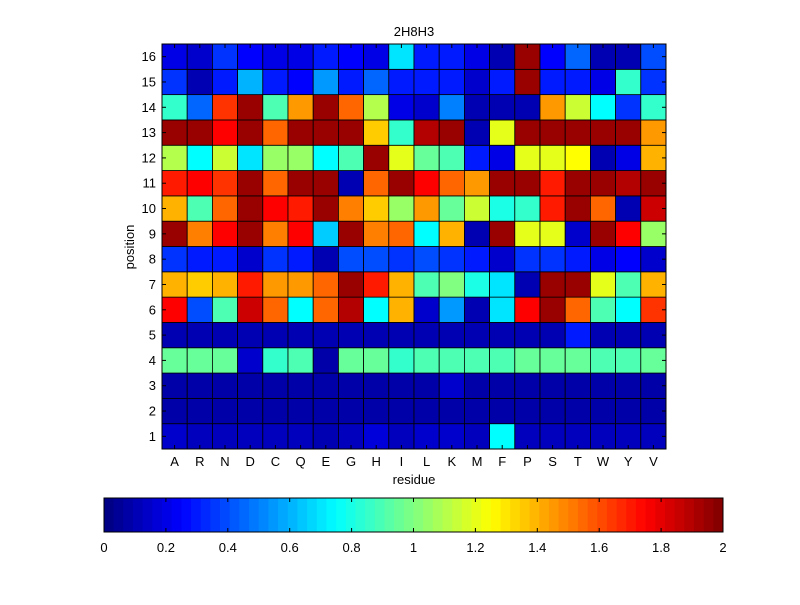 The image size is (800, 605). I want to click on colorbar-tick-label: 1.4, so click(537, 547).